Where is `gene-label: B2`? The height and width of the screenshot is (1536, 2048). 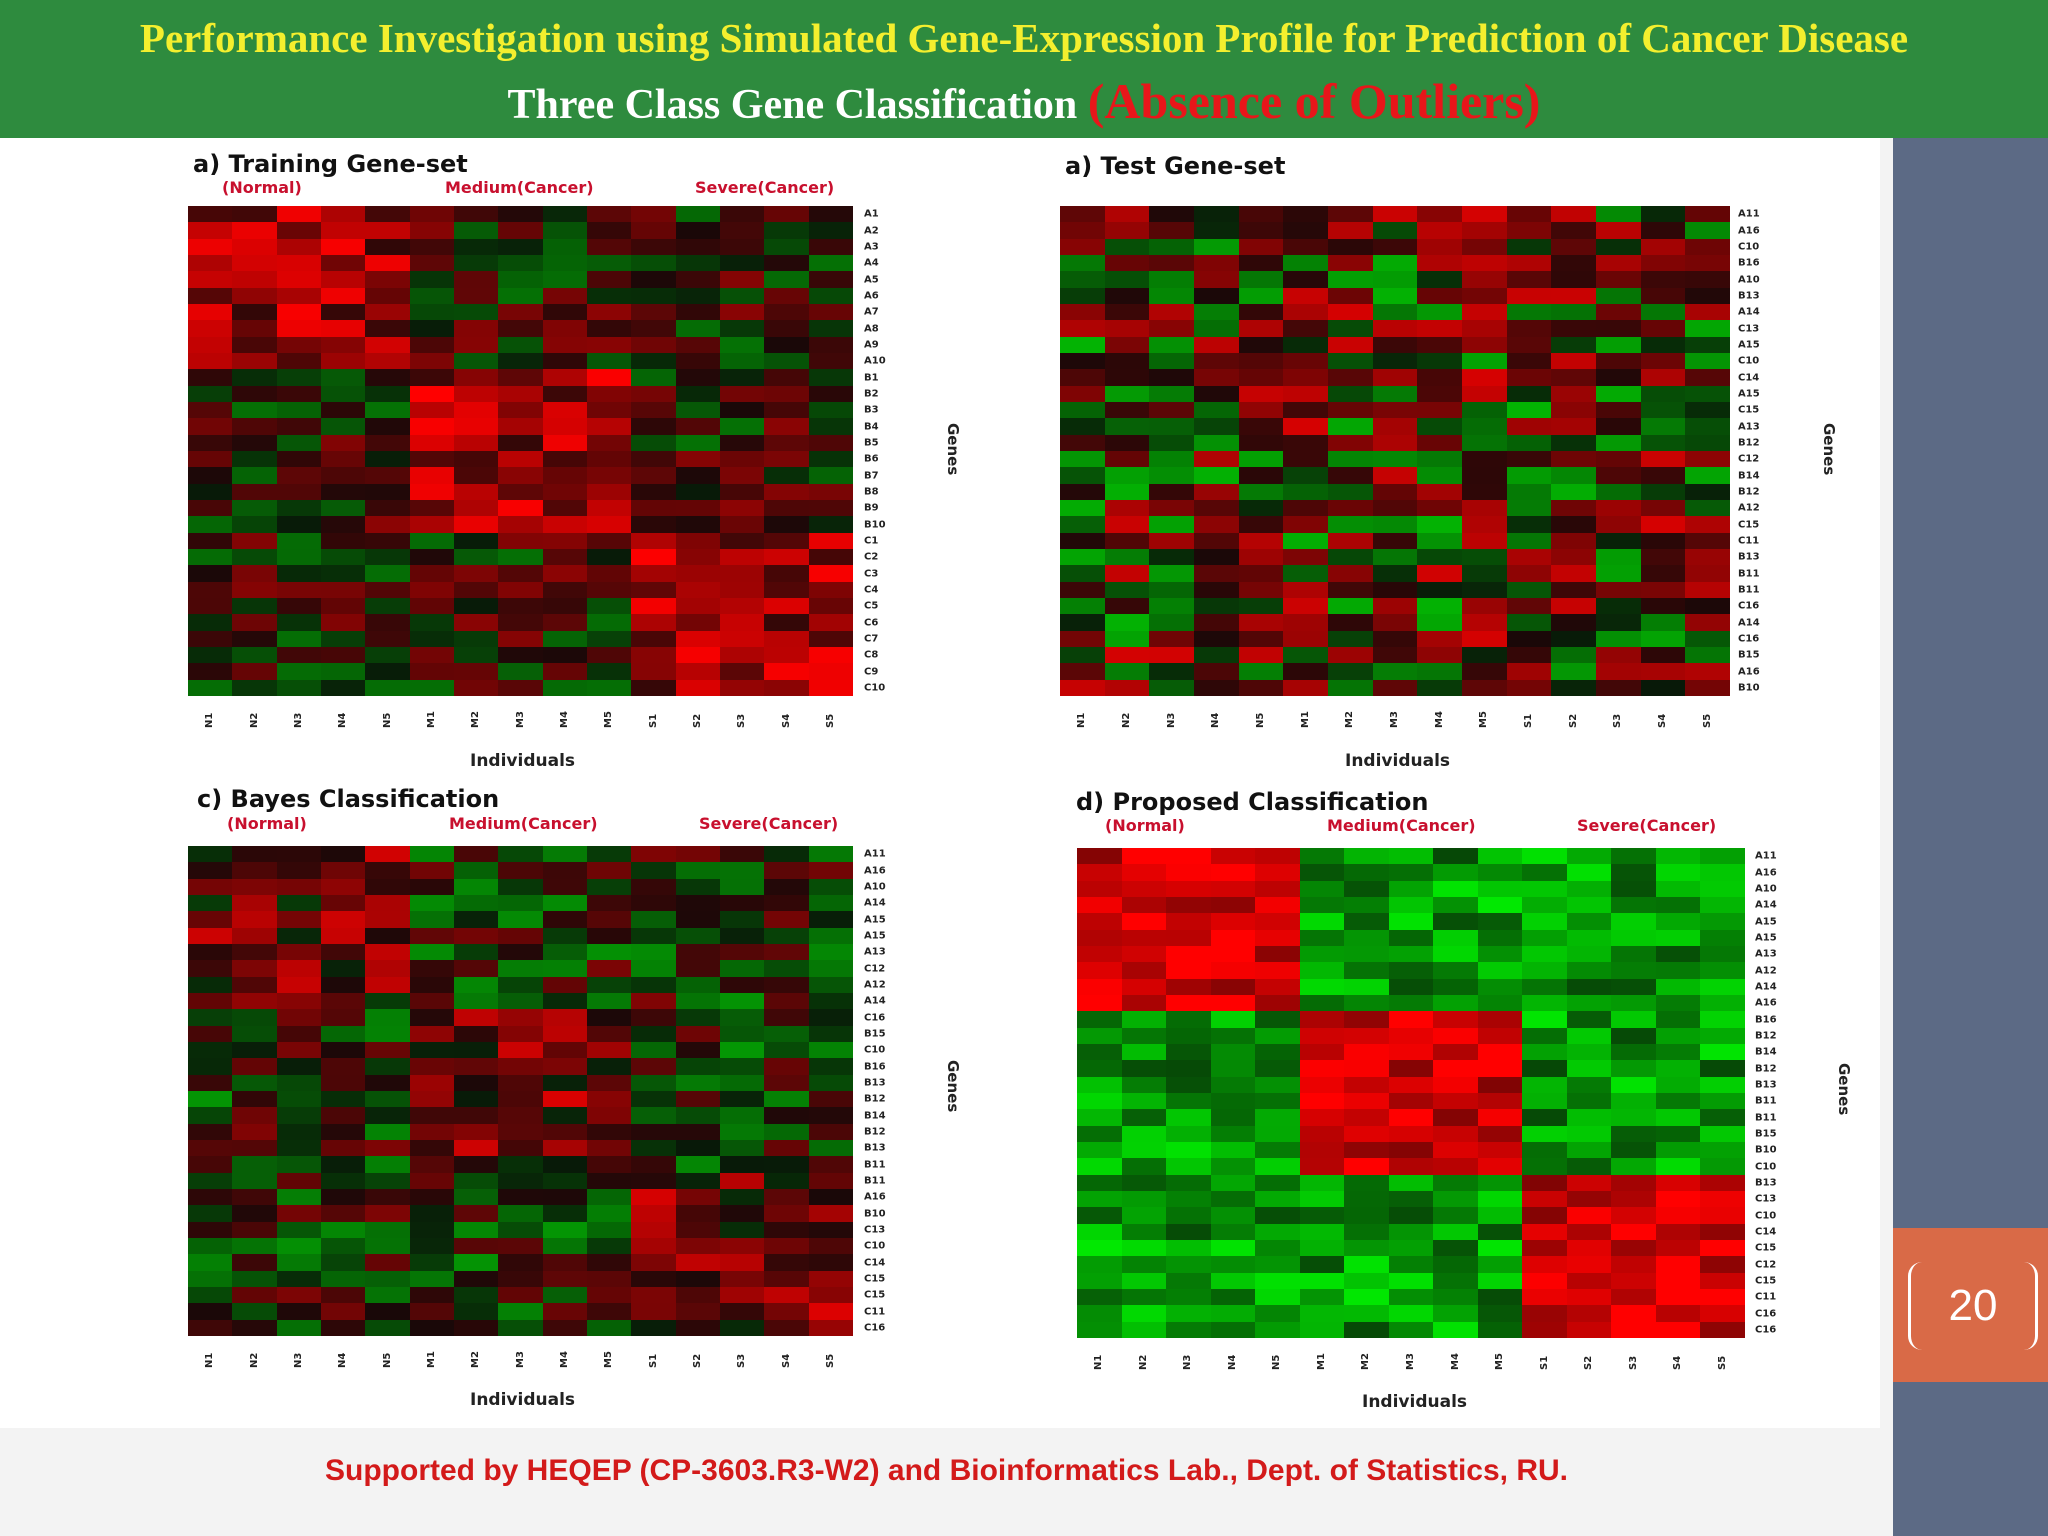
gene-label: B2 is located at coordinates (871, 394).